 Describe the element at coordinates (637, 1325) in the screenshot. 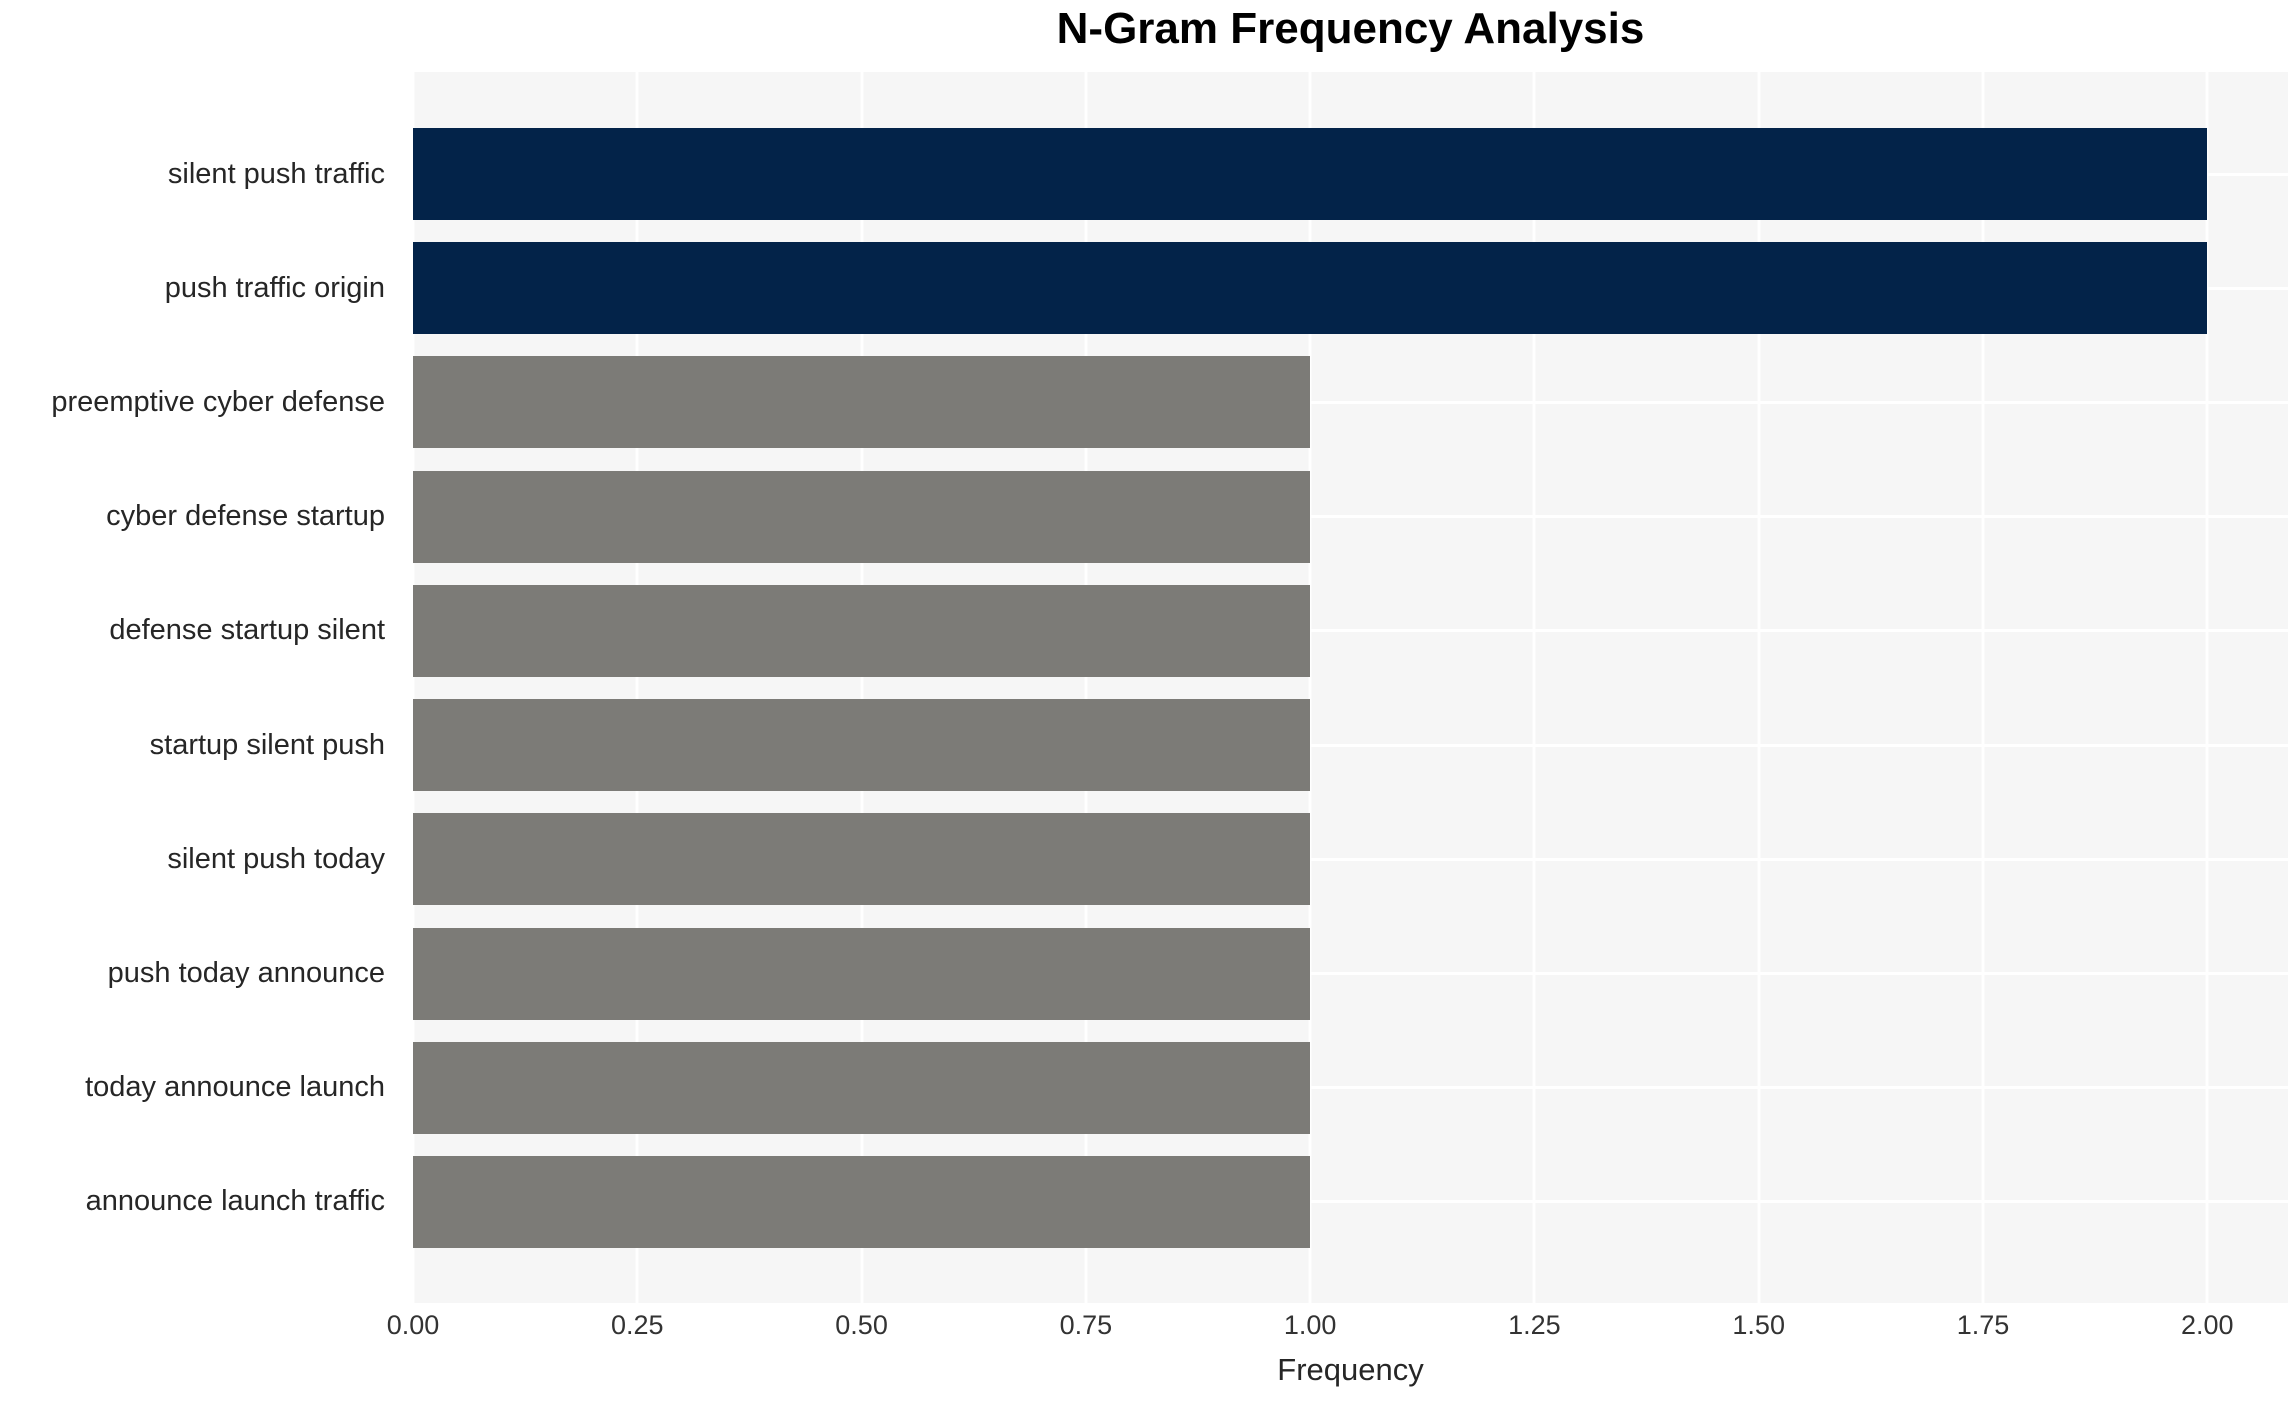

I see `x-tick-label: 0.25` at that location.